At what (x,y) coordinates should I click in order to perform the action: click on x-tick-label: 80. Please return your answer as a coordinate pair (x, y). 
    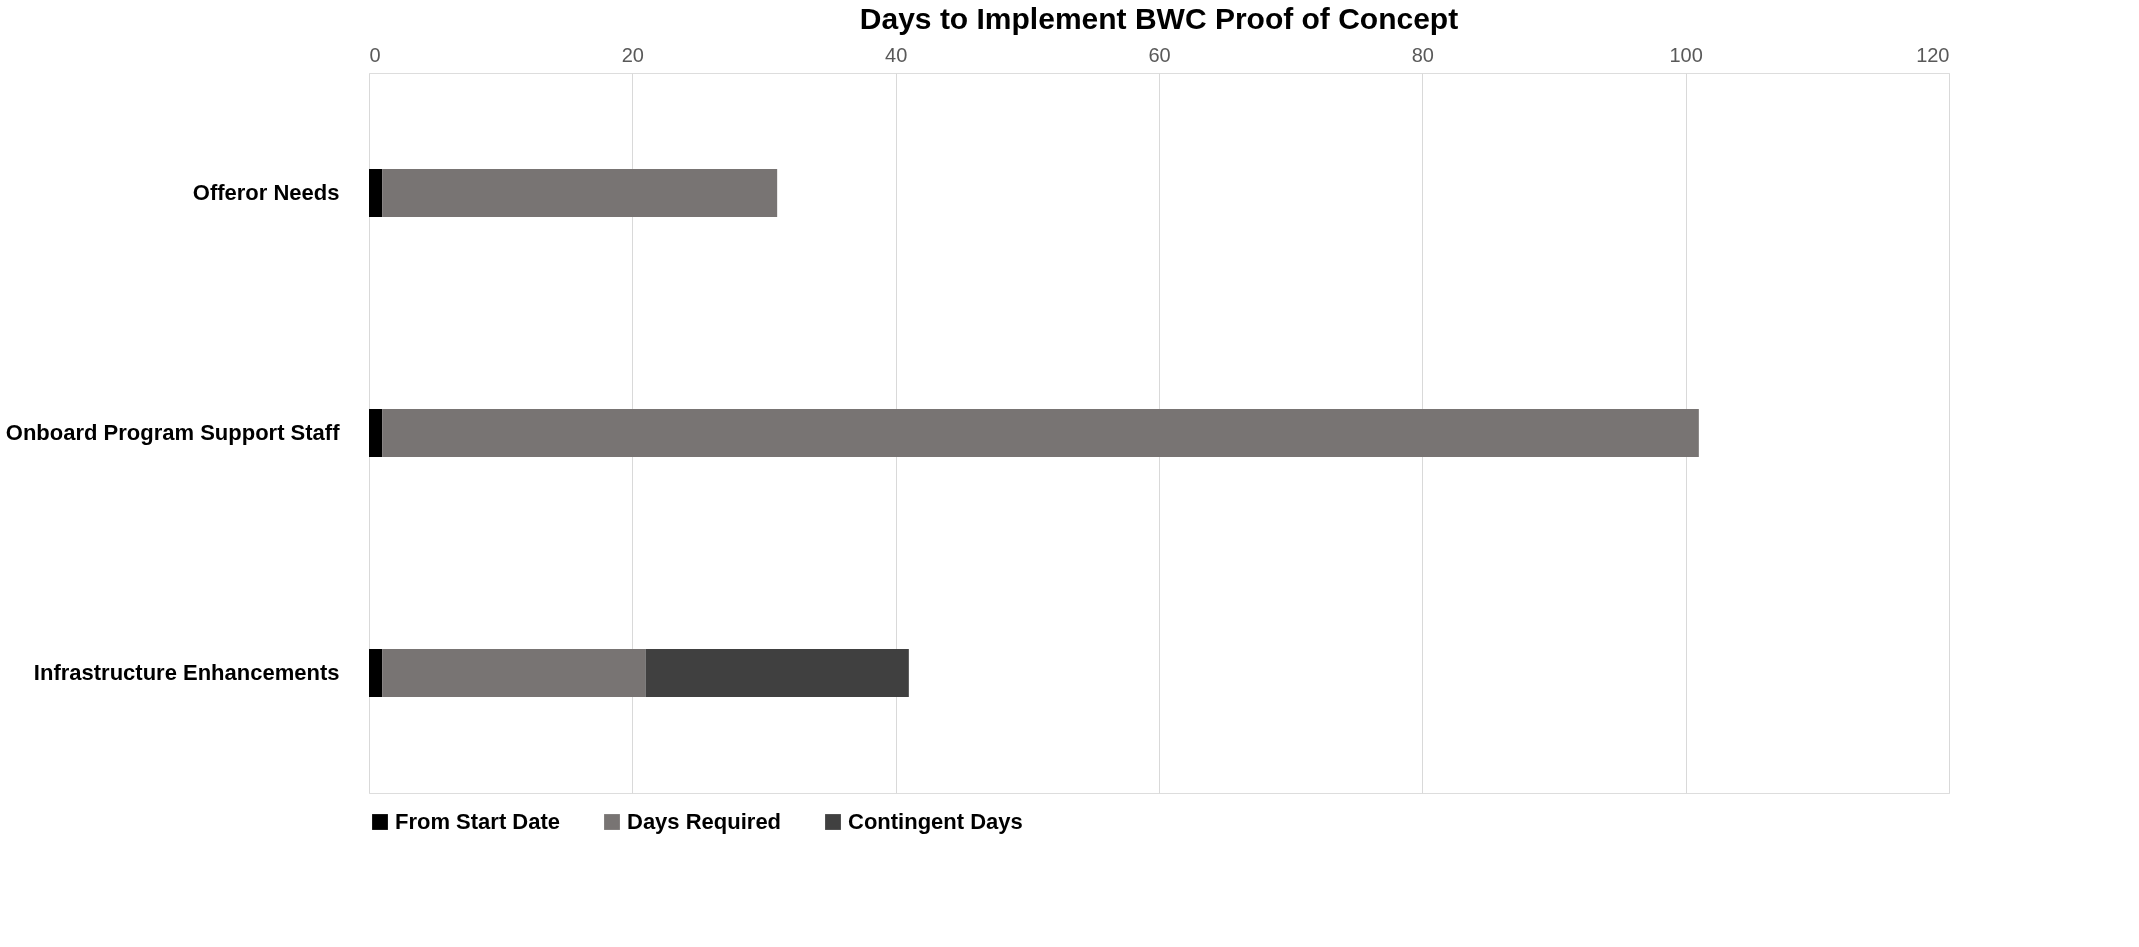
    Looking at the image, I should click on (1422, 54).